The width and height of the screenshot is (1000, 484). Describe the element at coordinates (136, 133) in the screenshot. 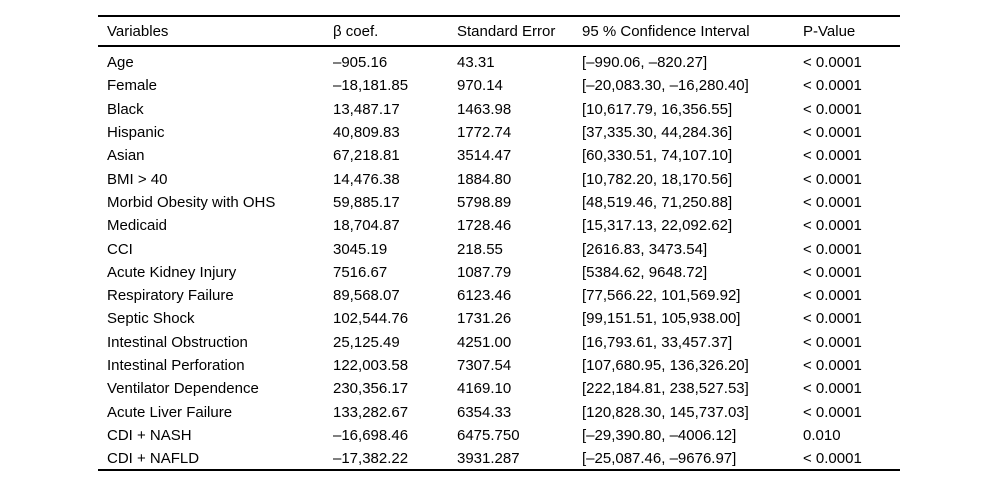

I see `cell-variable: Hispanic` at that location.